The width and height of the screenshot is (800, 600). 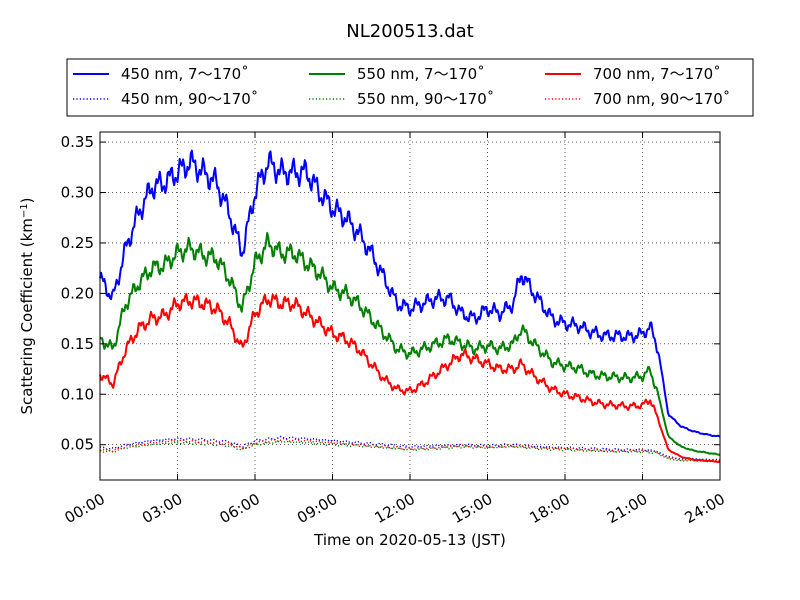 I want to click on y-axis-label-close: ), so click(x=27, y=200).